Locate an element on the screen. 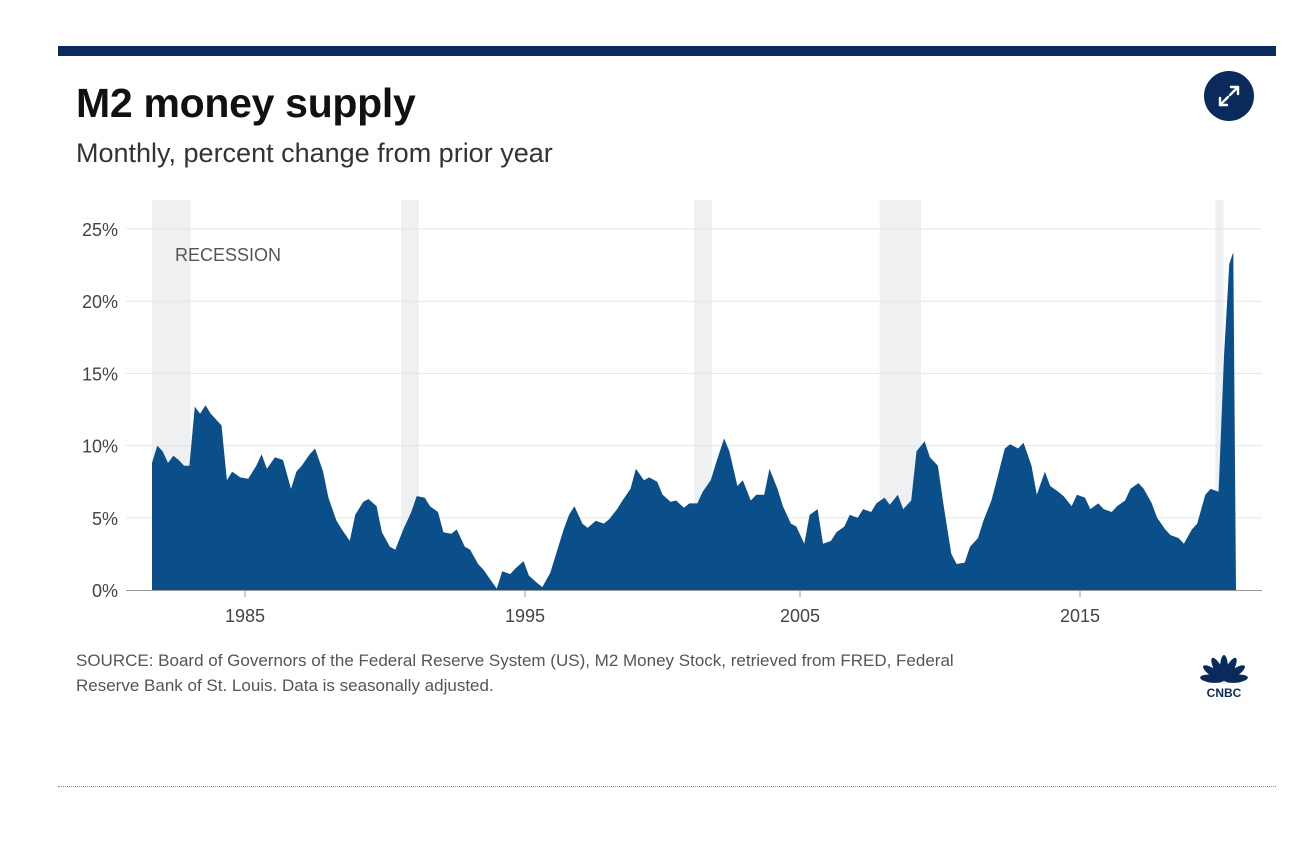  x-axis-ticks: 1985 1995 2005 2015 is located at coordinates (662, 608).